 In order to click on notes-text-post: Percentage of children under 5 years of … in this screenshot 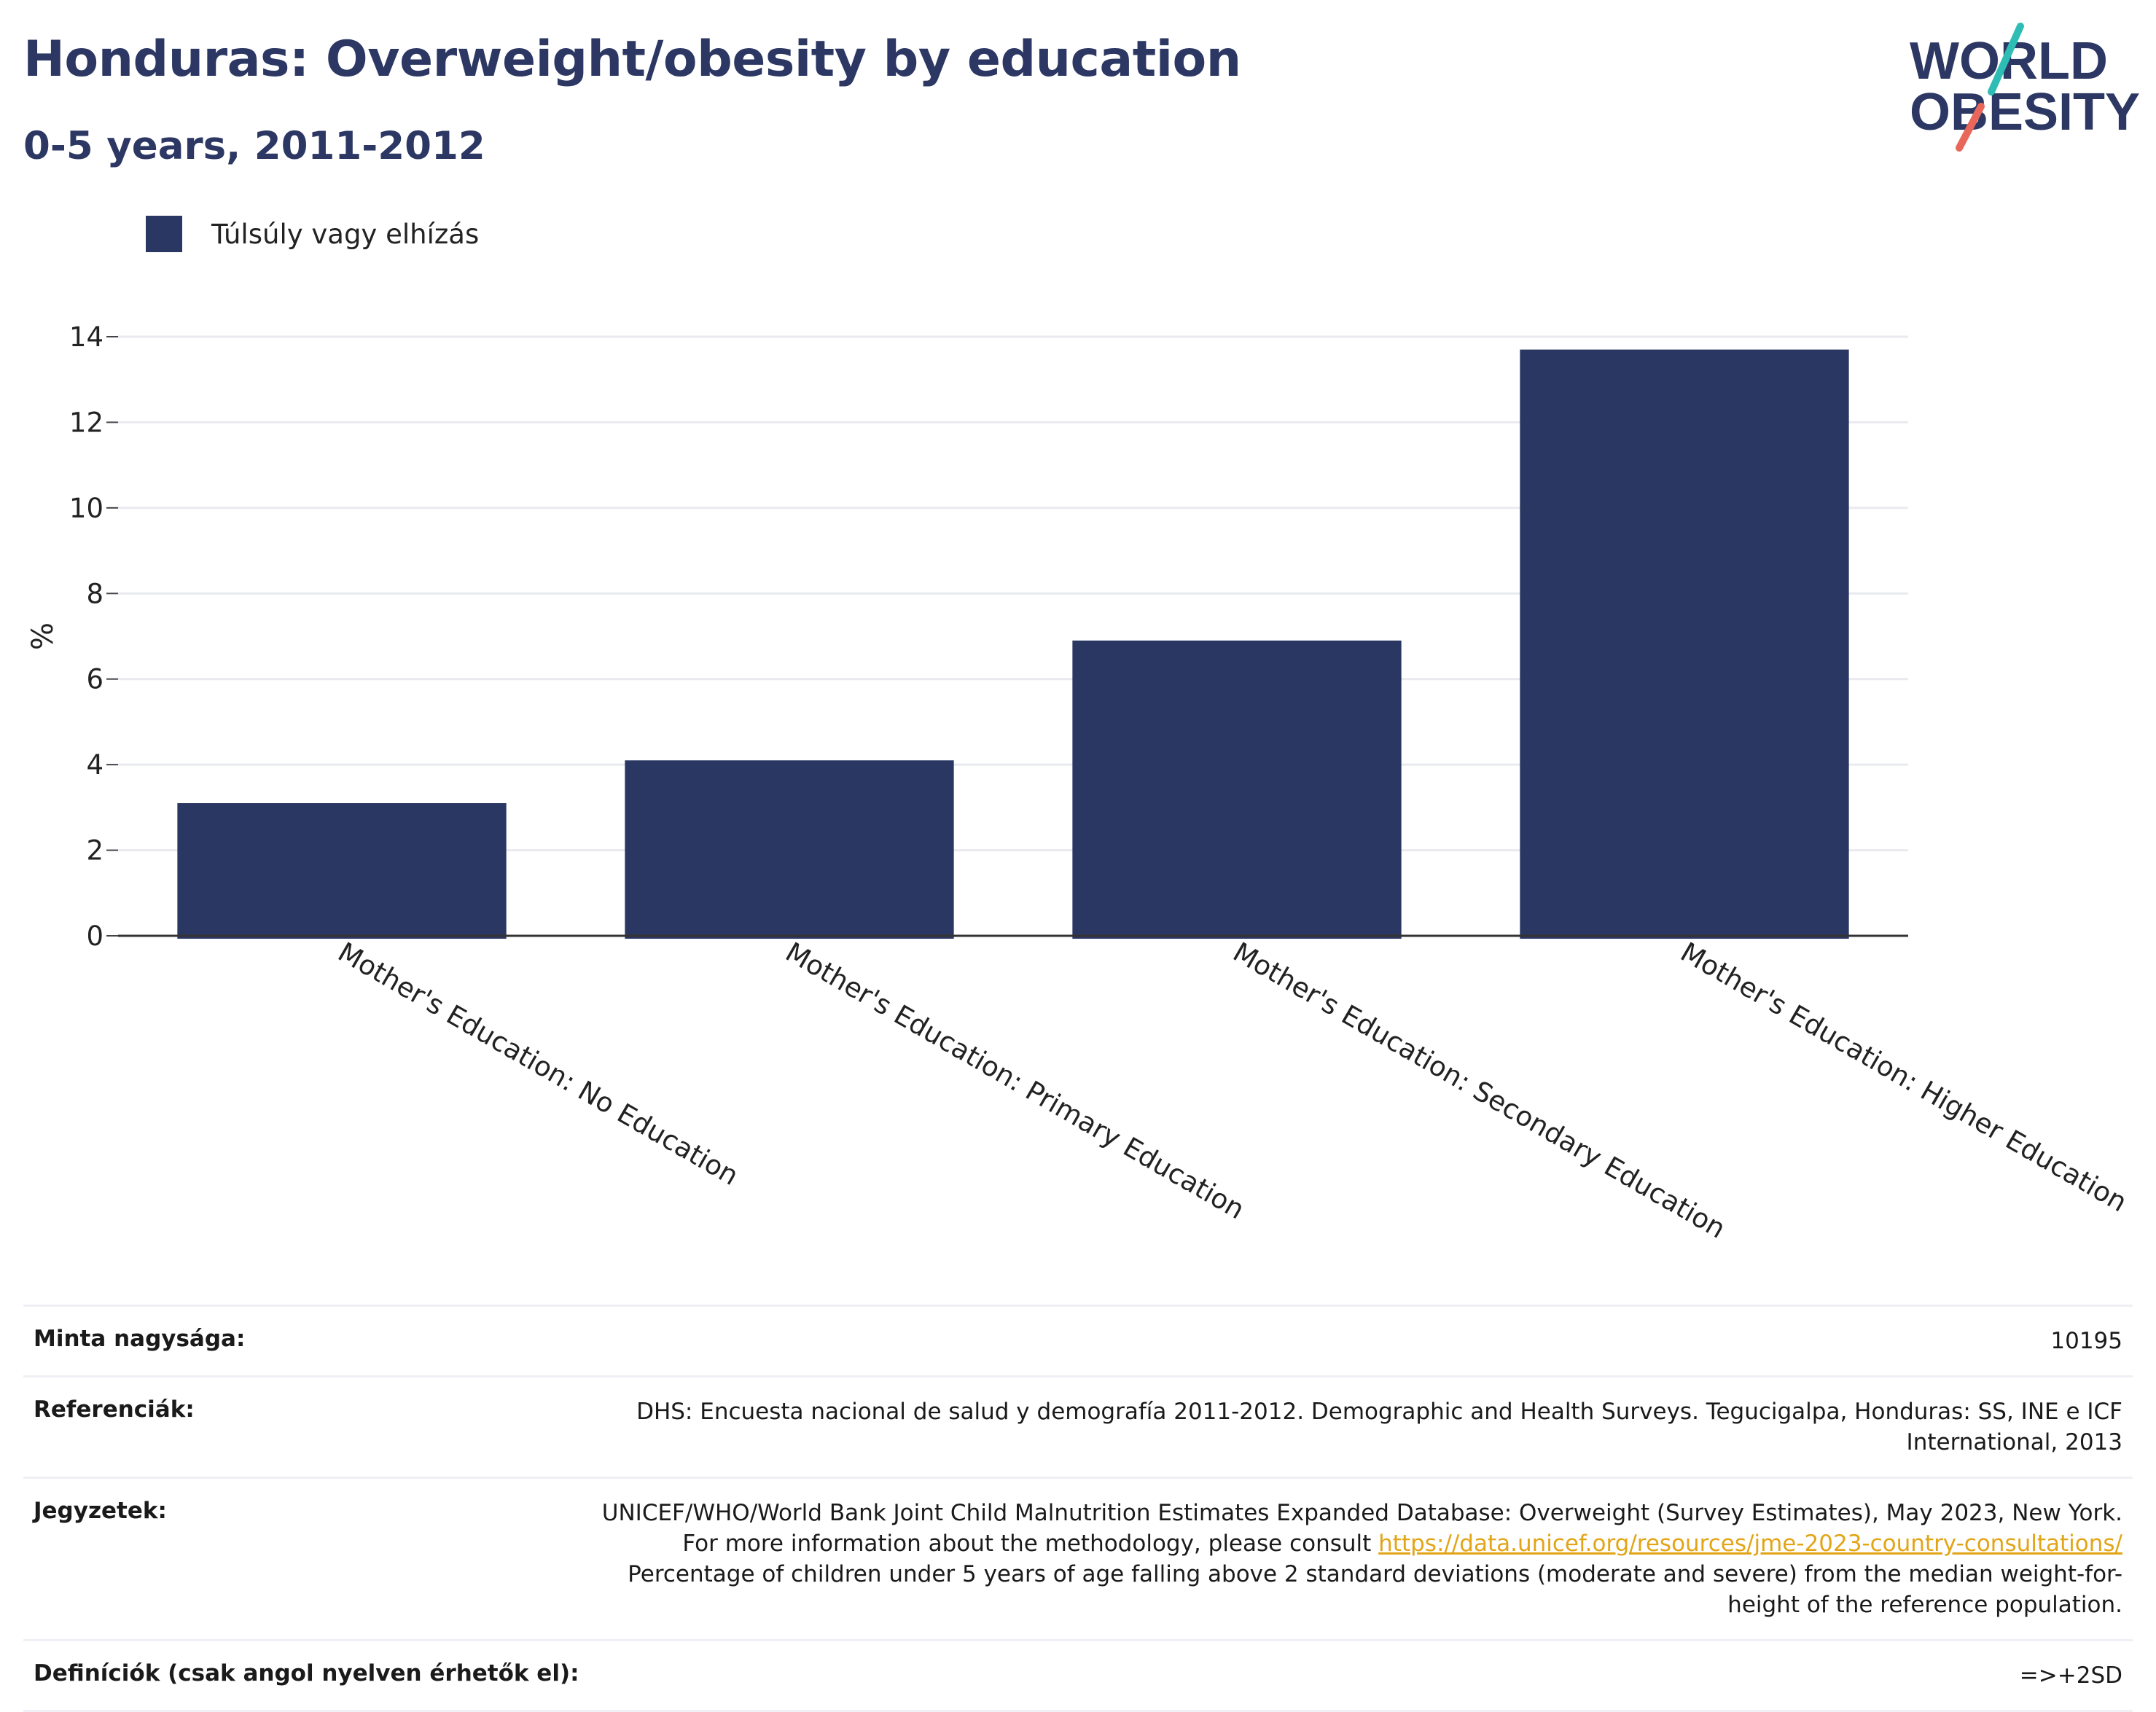, I will do `click(1375, 1590)`.